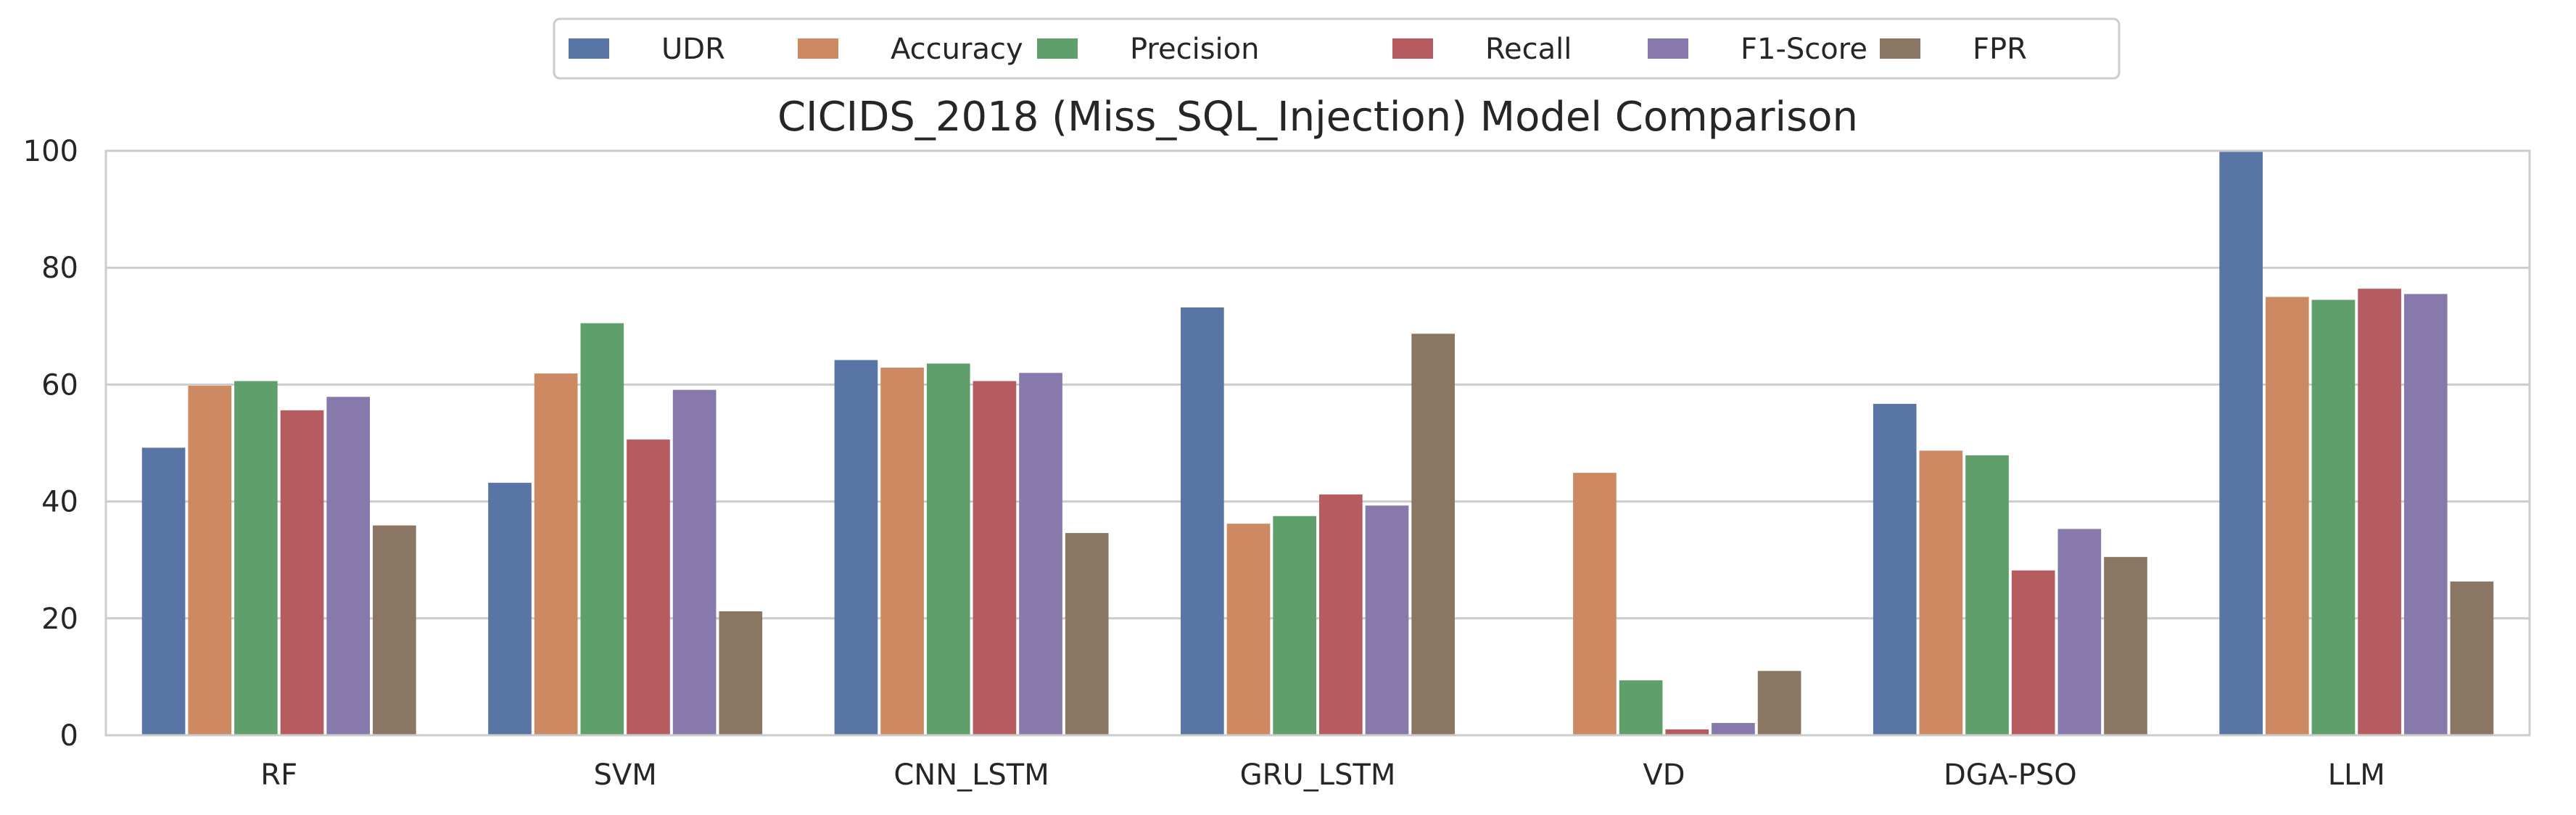  I want to click on legend-label: UDR, so click(693, 49).